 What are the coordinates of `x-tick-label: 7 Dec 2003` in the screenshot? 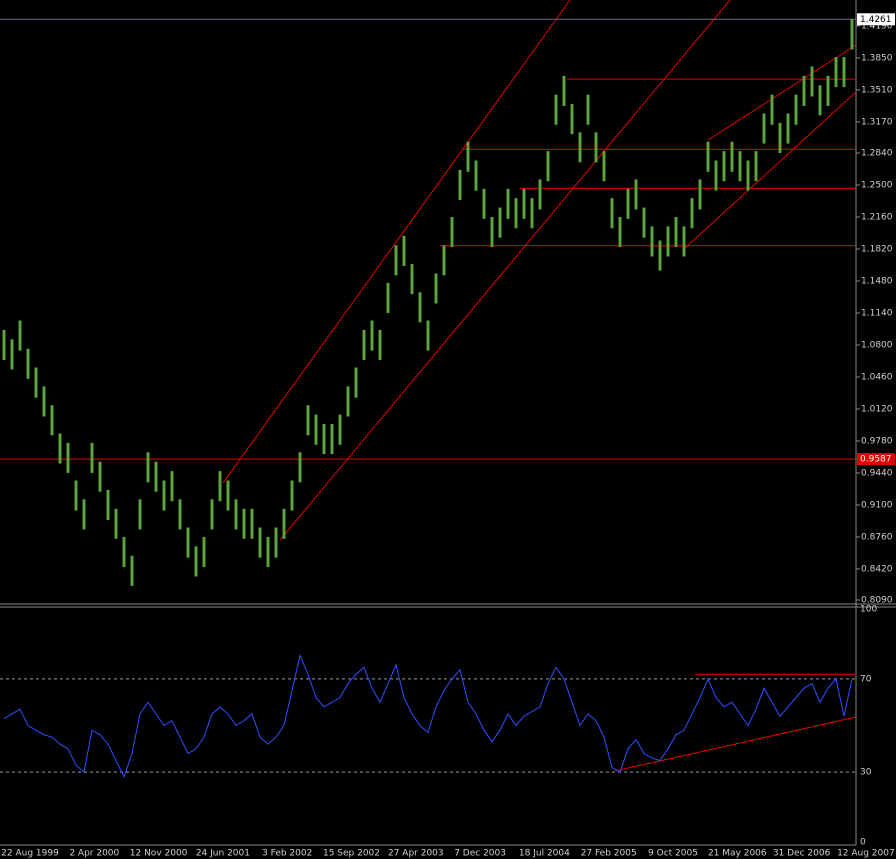 It's located at (480, 854).